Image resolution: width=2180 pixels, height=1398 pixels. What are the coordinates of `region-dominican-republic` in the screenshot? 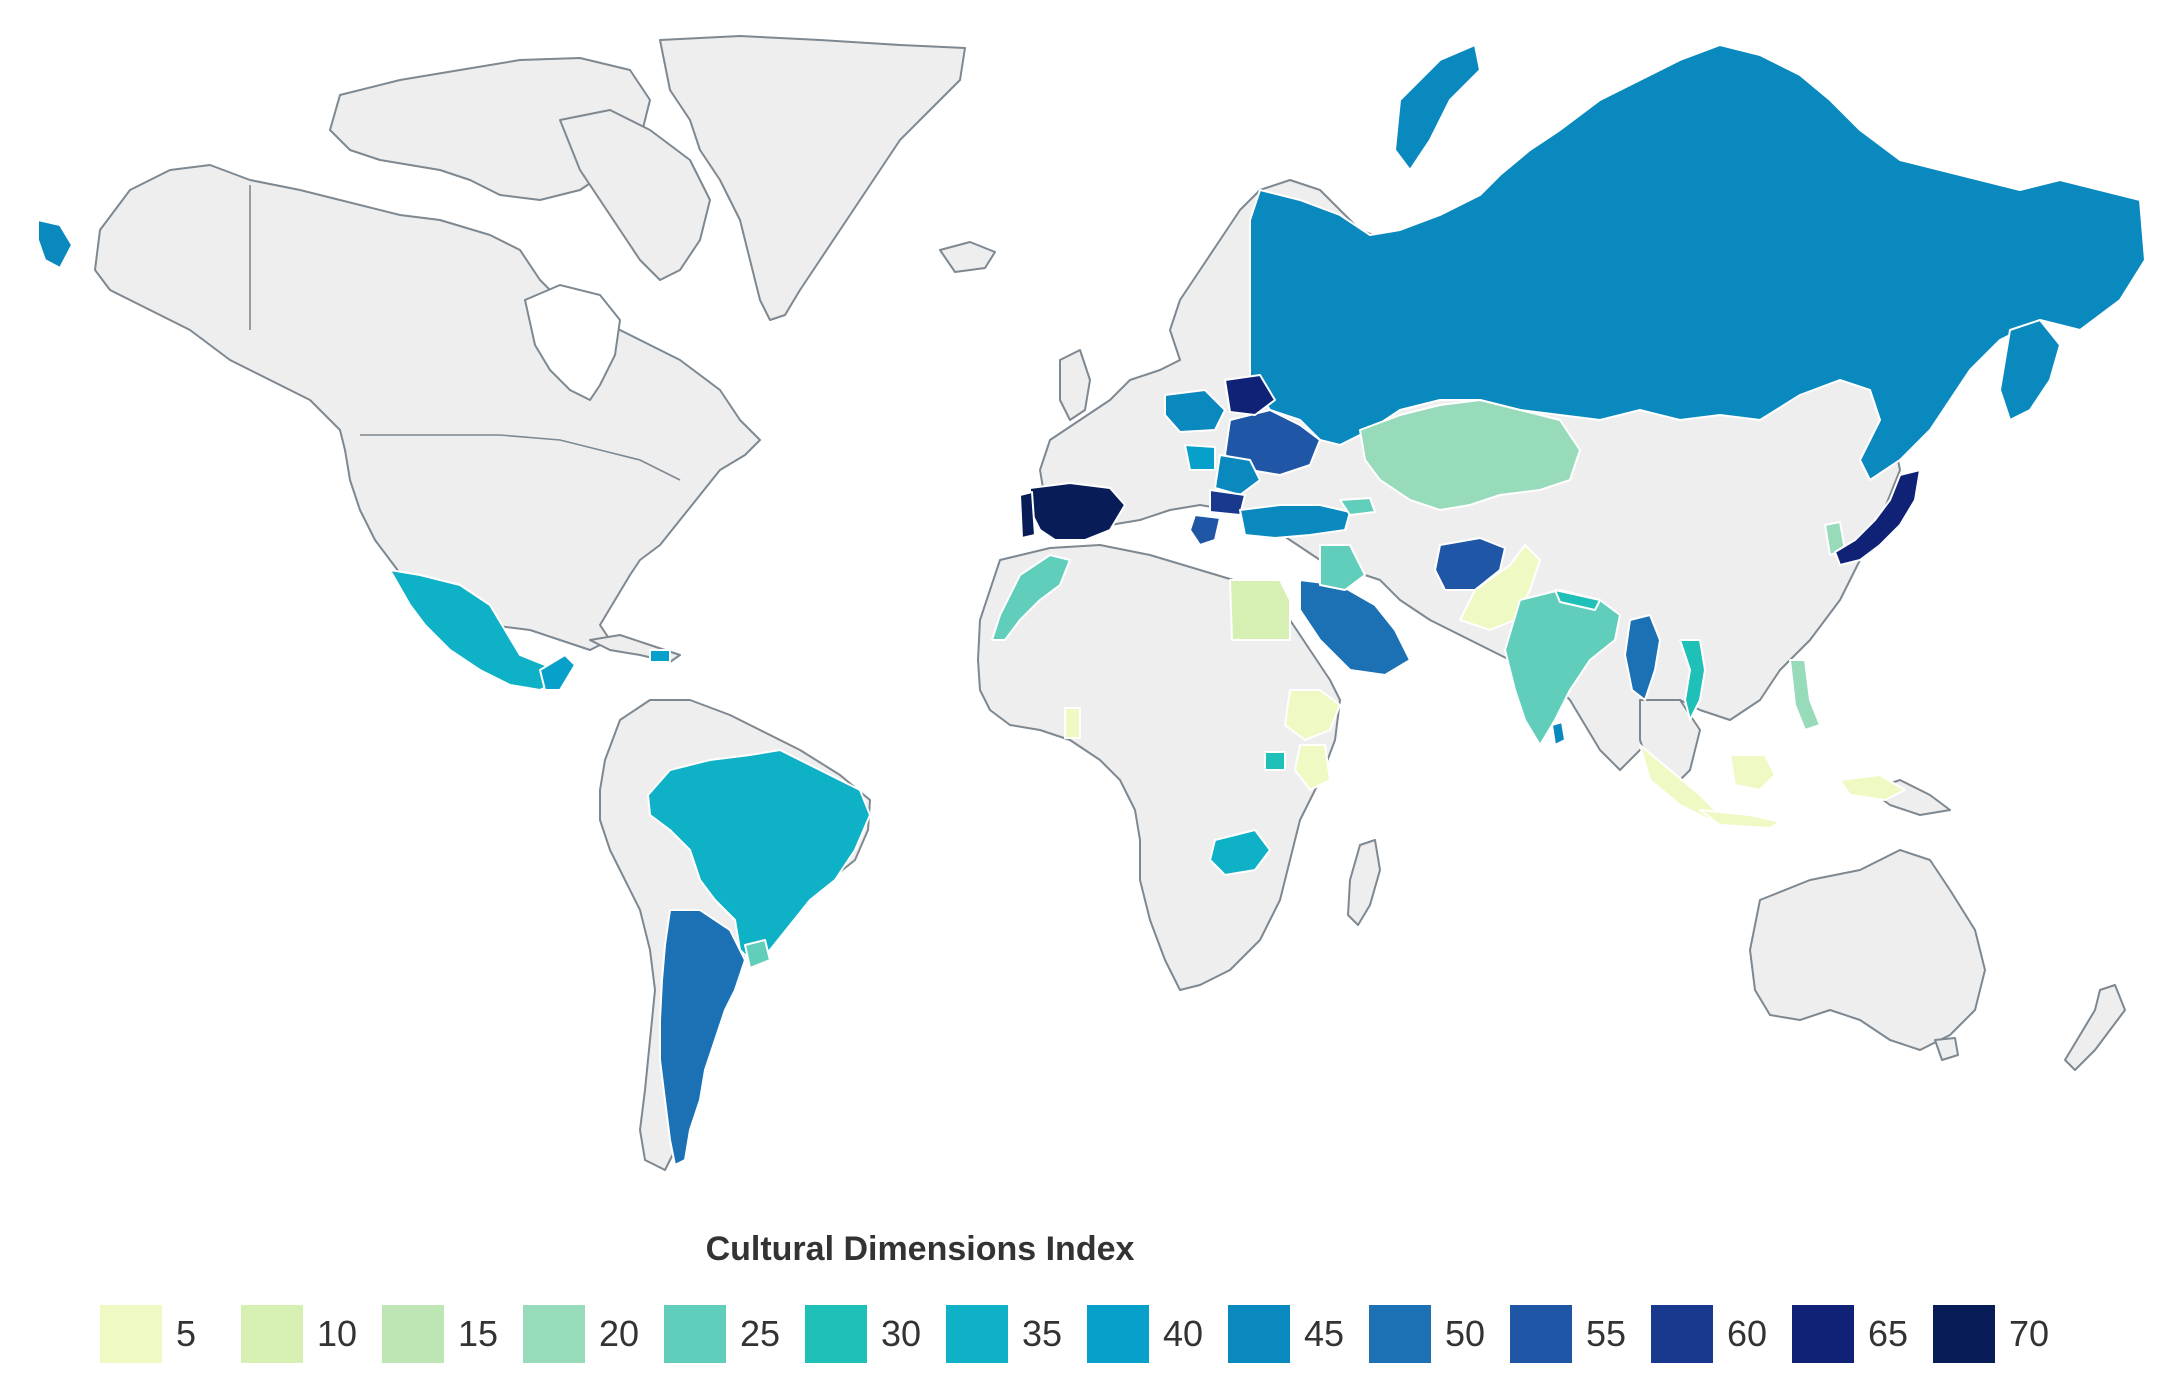 It's located at (660, 656).